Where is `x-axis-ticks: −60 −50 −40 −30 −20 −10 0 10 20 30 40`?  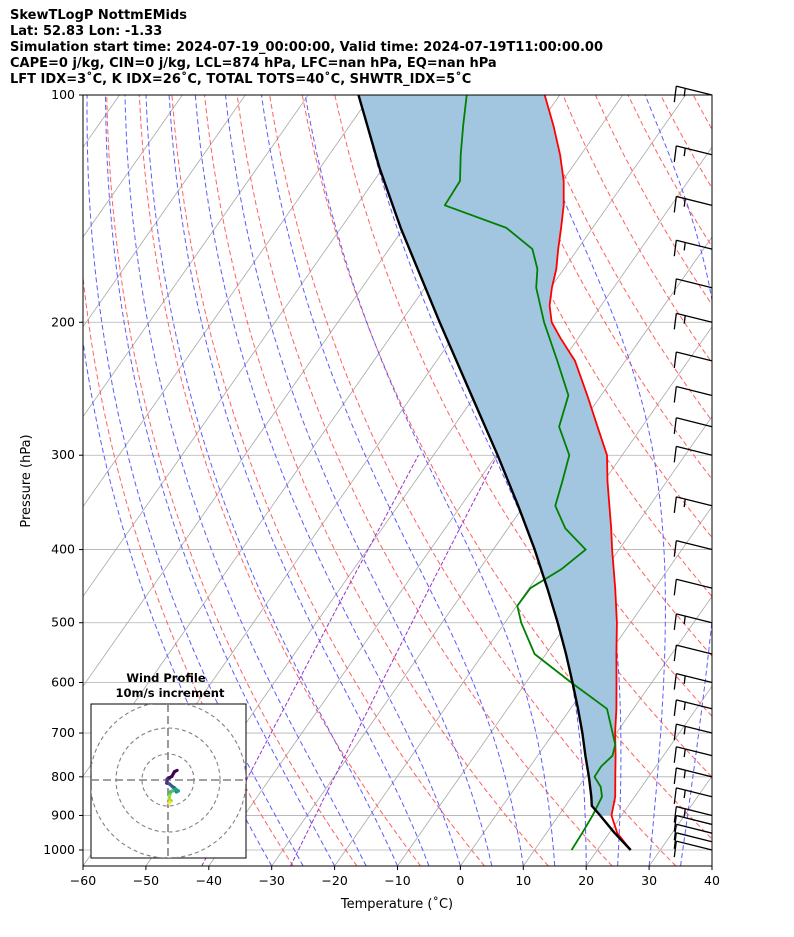 x-axis-ticks: −60 −50 −40 −30 −20 −10 0 10 20 30 40 is located at coordinates (395, 877).